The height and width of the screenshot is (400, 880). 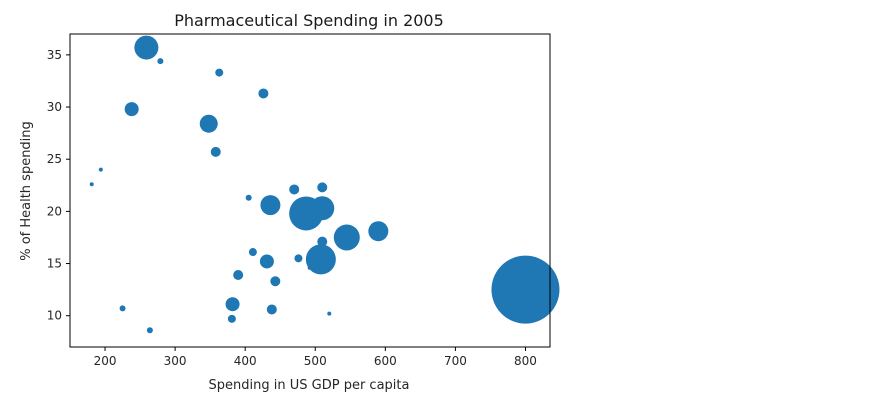 I want to click on y-tick-label: 15, so click(x=54, y=264).